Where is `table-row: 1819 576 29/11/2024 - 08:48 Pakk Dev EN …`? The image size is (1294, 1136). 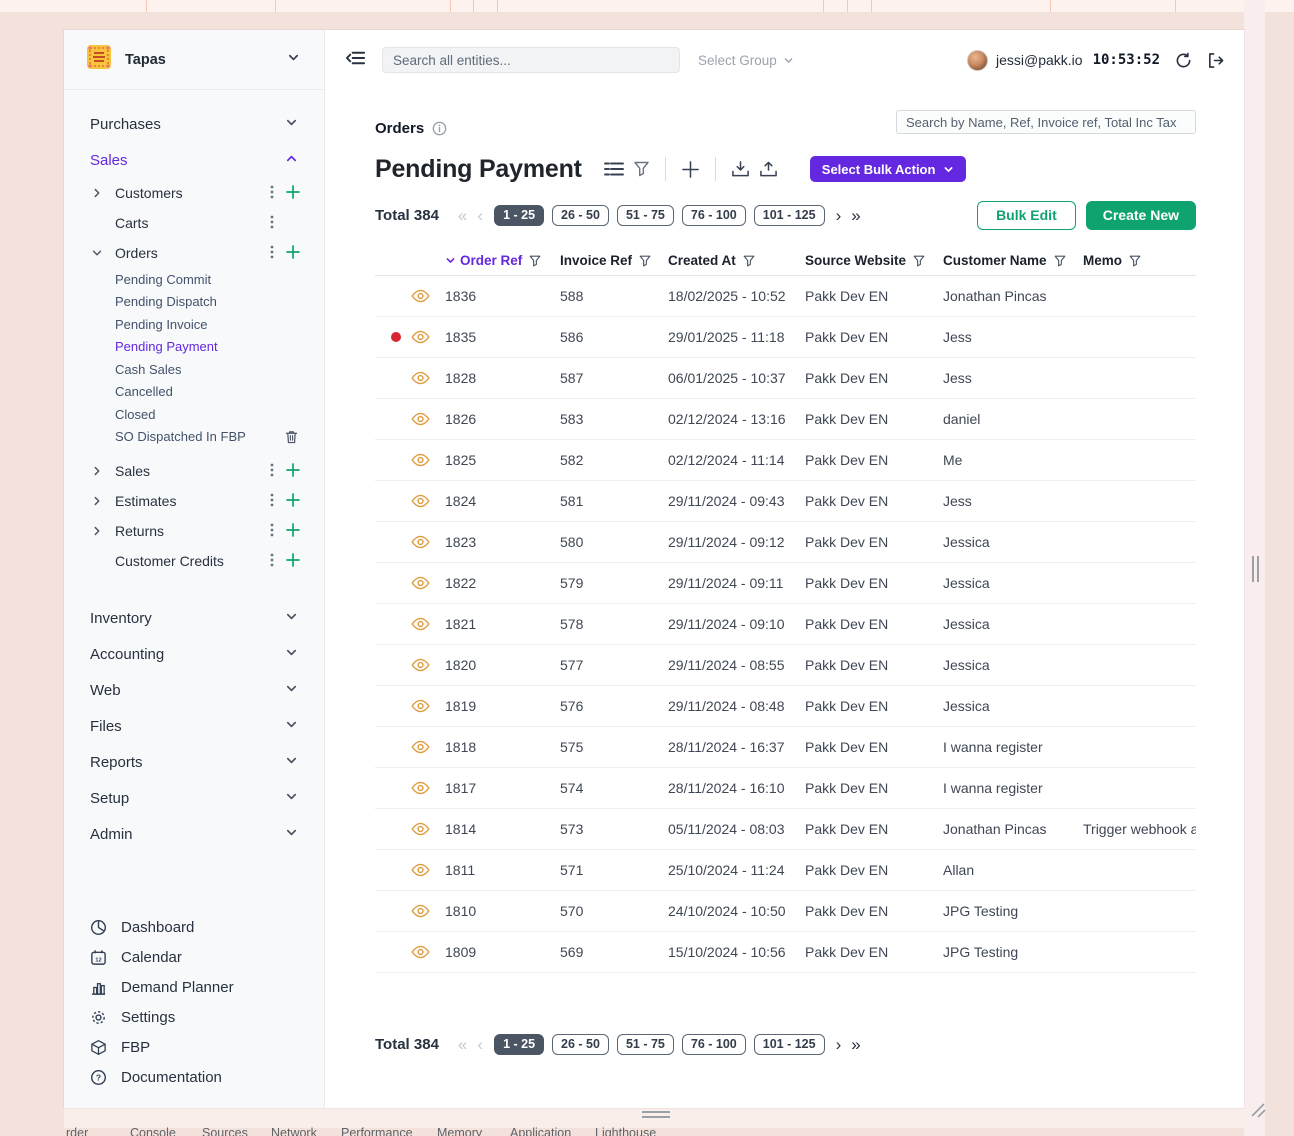 table-row: 1819 576 29/11/2024 - 08:48 Pakk Dev EN … is located at coordinates (785, 706).